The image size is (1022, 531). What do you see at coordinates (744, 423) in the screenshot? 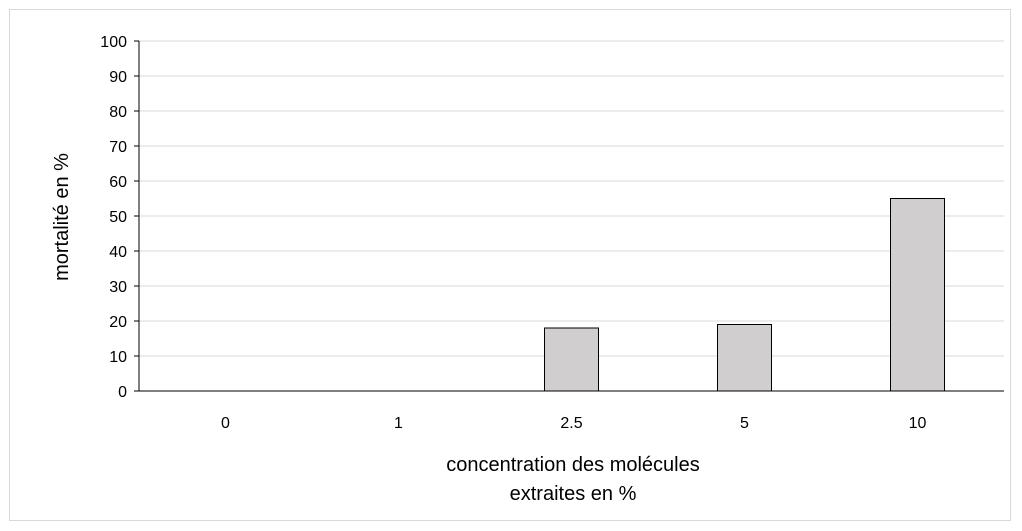
I see `x-tick-label-5: 5` at bounding box center [744, 423].